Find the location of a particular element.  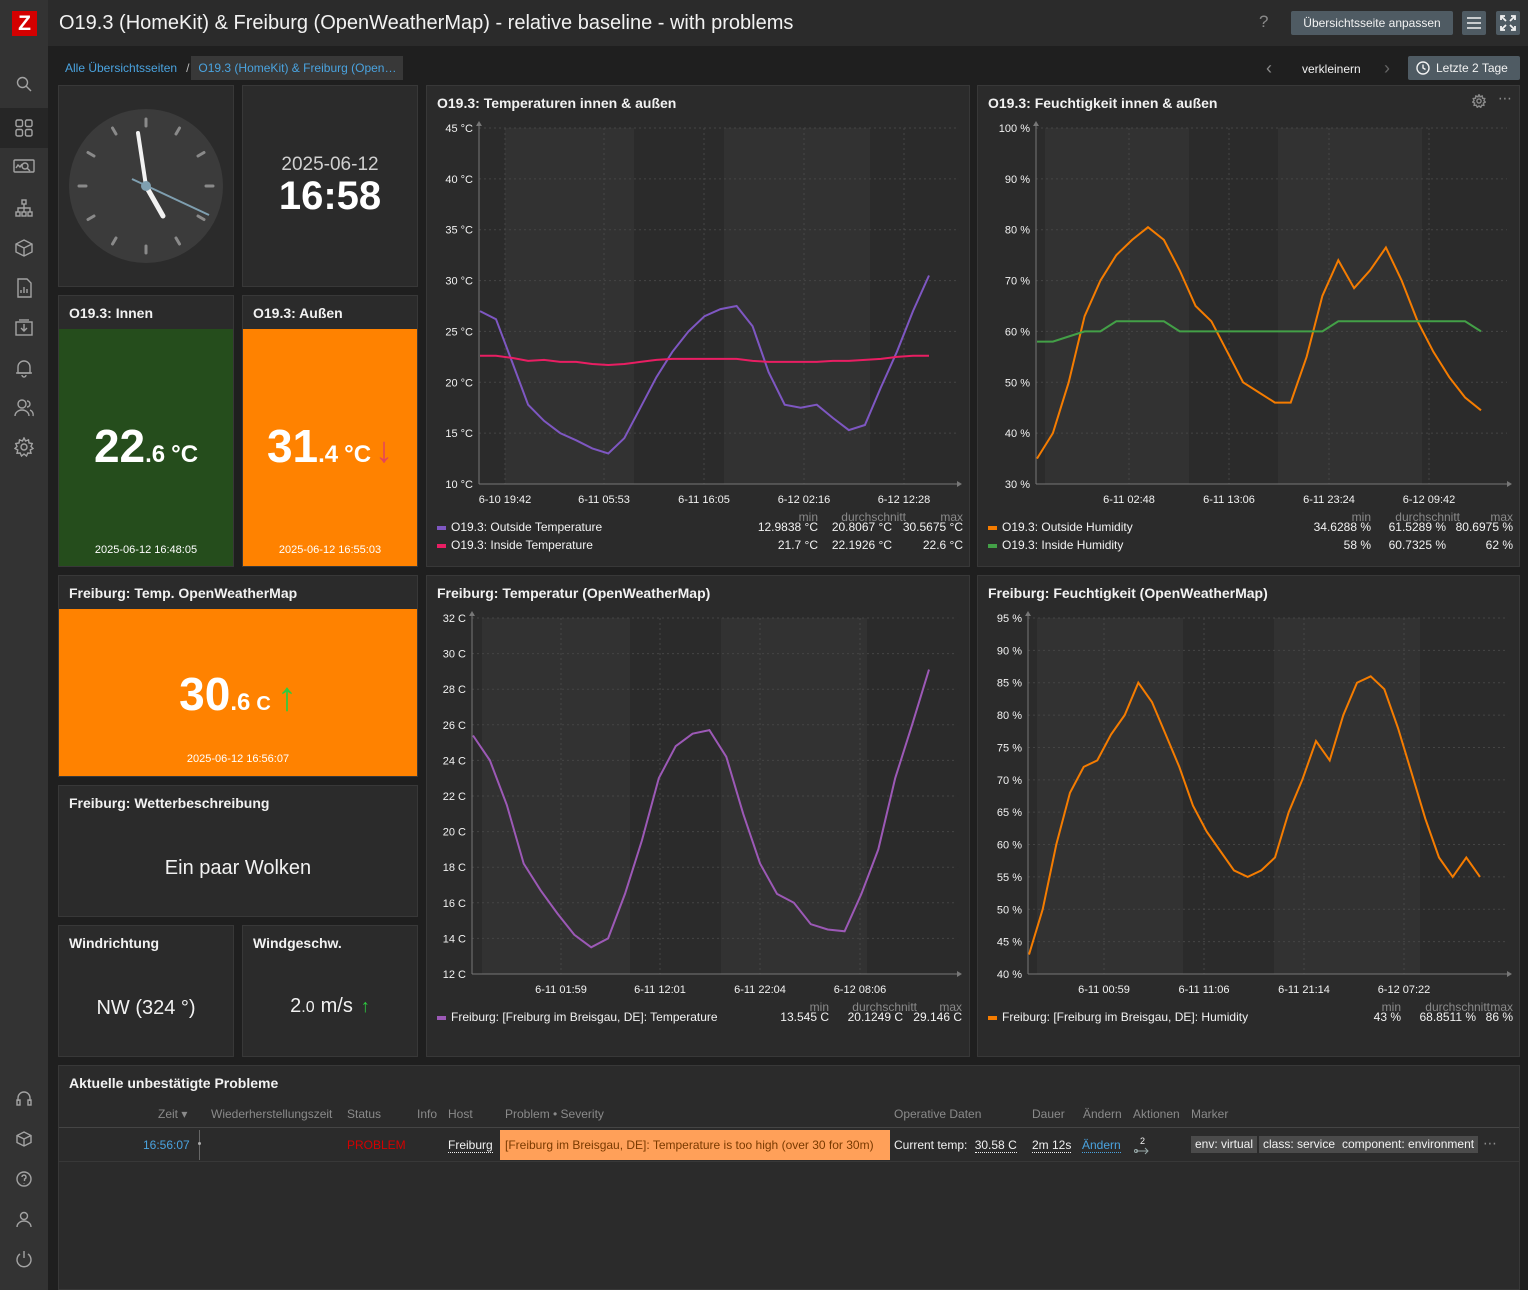

column-time: Zeit ▾ is located at coordinates (173, 1114).